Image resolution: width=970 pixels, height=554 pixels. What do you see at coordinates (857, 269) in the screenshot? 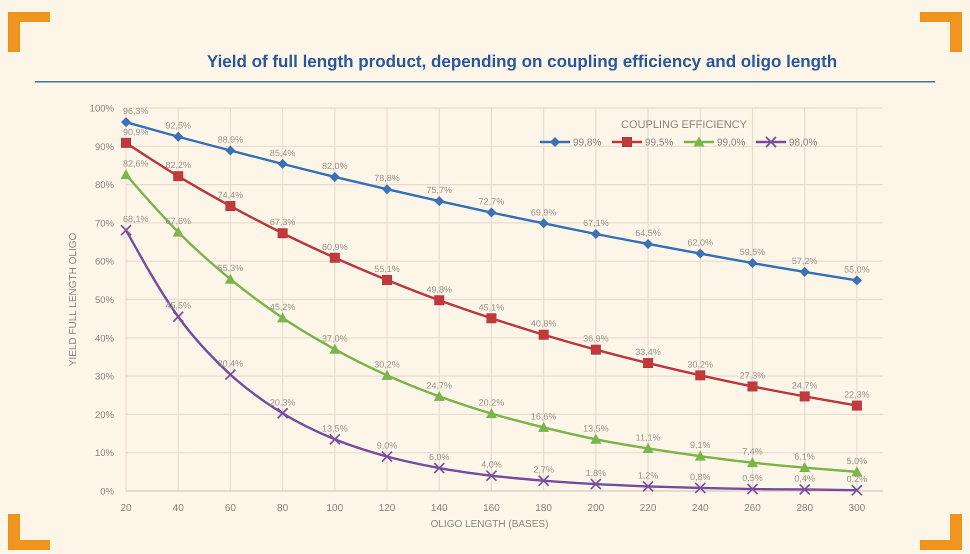
I see `data-label: 55,0%` at bounding box center [857, 269].